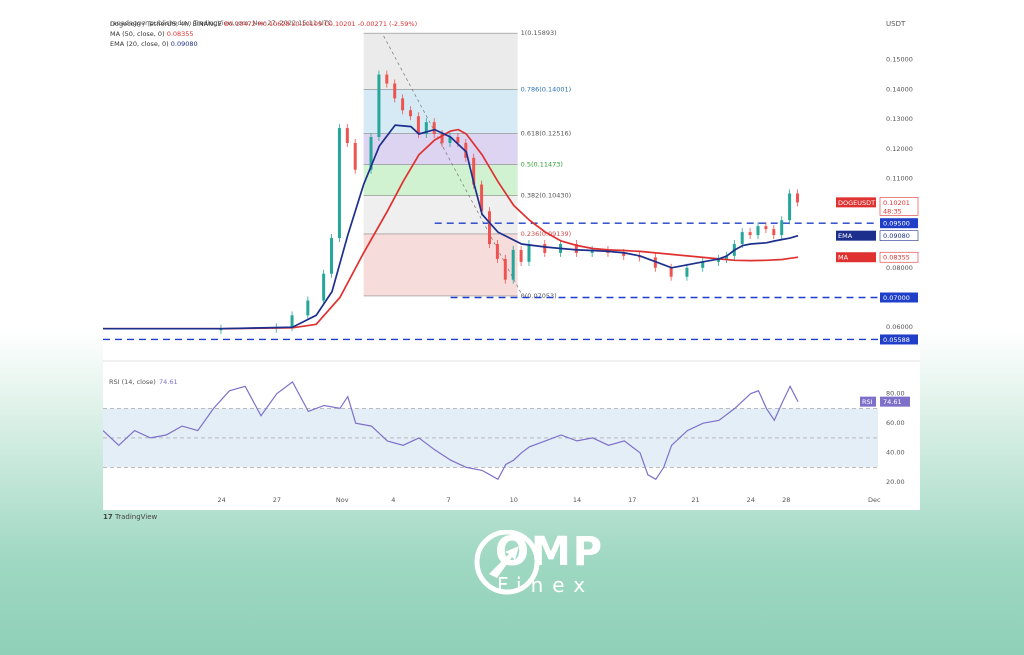 This screenshot has height=655, width=1024. I want to click on rsi-name-tag, so click(868, 401).